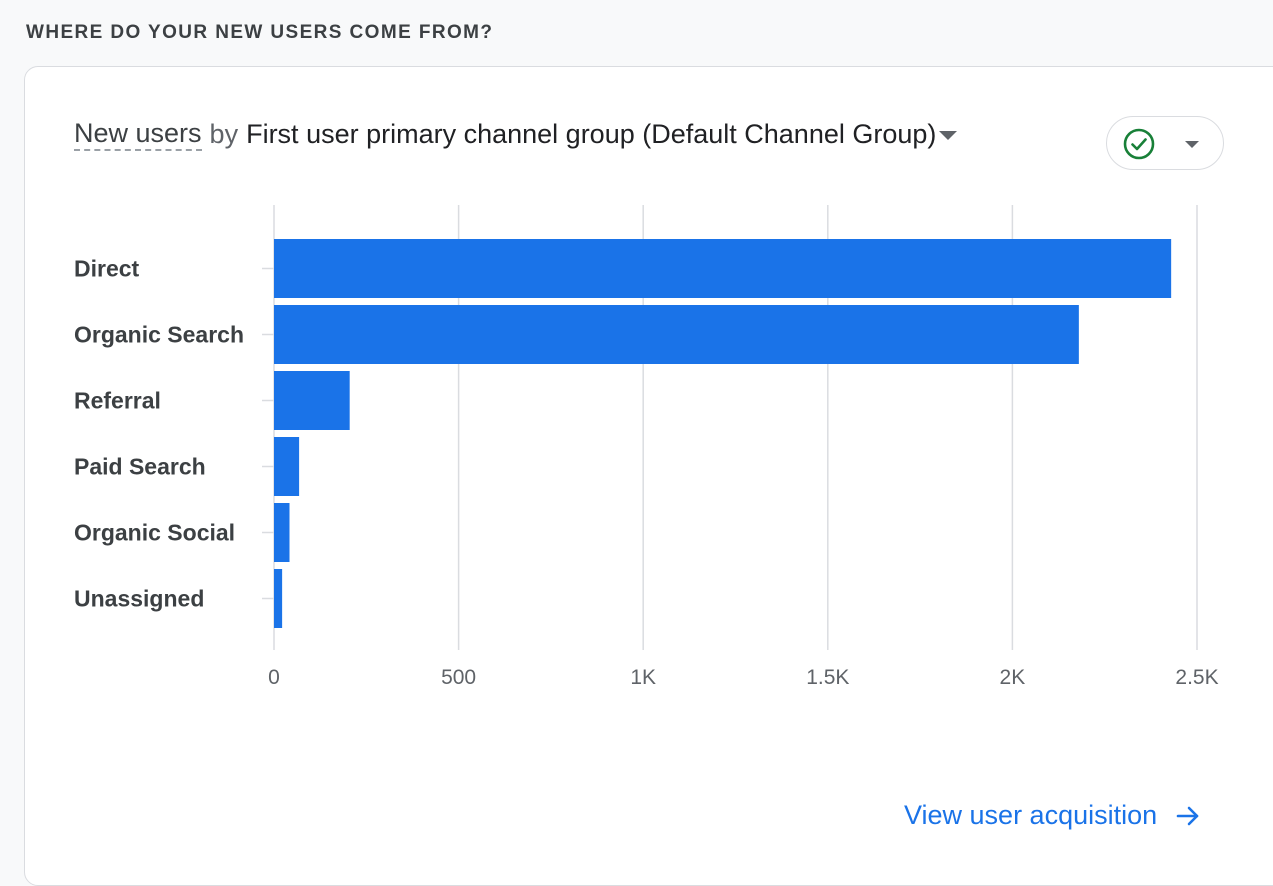 This screenshot has width=1273, height=886. What do you see at coordinates (154, 533) in the screenshot?
I see `category-label: Organic Social` at bounding box center [154, 533].